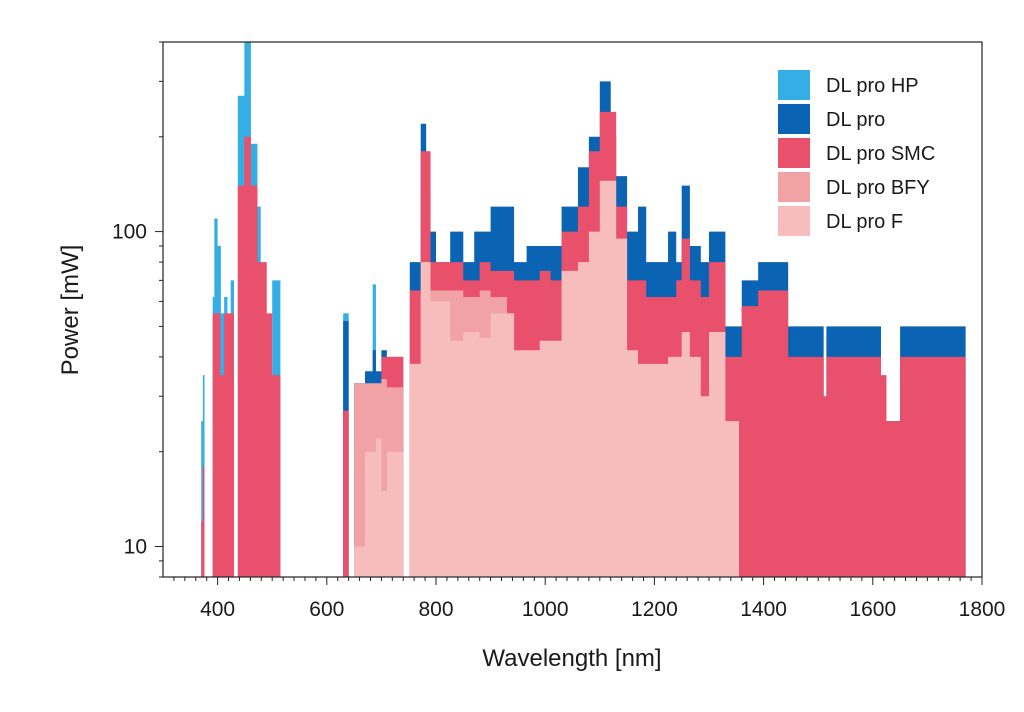  Describe the element at coordinates (880, 154) in the screenshot. I see `legend-label: DL pro SMC` at that location.